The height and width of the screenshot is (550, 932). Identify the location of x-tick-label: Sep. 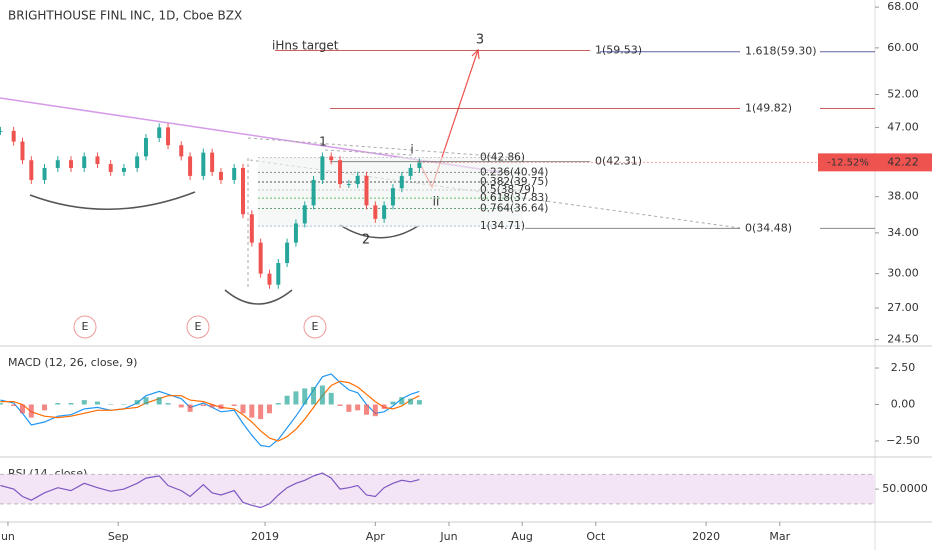
(118, 536).